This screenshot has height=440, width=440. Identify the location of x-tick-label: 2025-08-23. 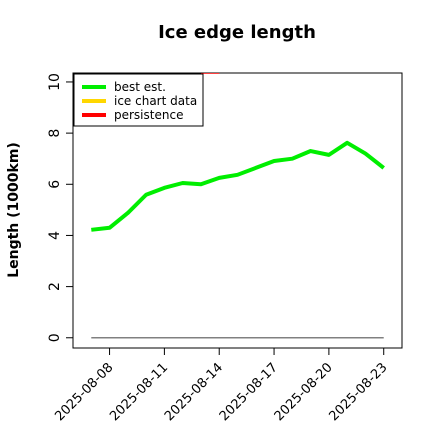
(359, 392).